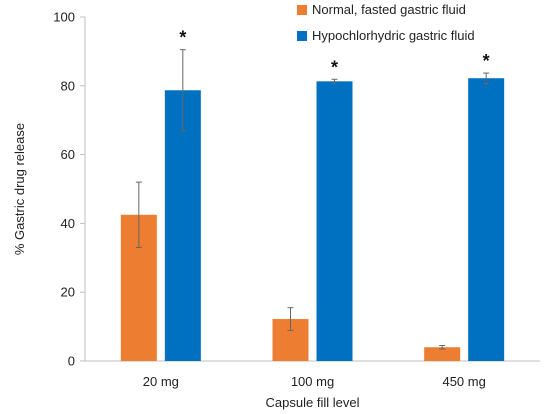 Image resolution: width=550 pixels, height=414 pixels. Describe the element at coordinates (68, 85) in the screenshot. I see `y-tick-label: 80` at that location.